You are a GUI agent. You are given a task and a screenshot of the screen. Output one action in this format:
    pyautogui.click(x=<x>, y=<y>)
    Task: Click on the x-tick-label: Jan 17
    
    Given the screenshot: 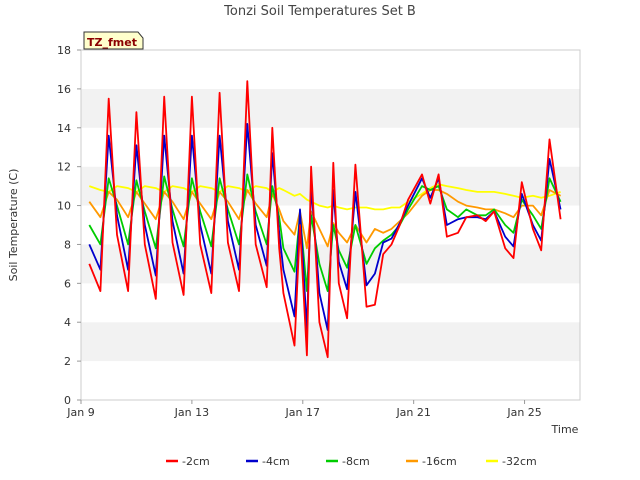 What is the action you would take?
    pyautogui.click(x=302, y=412)
    